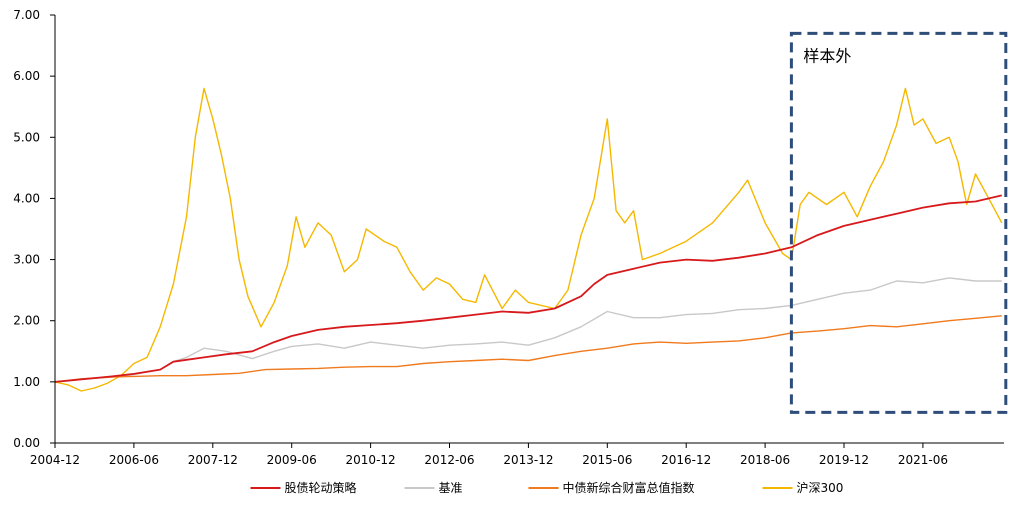 This screenshot has width=1014, height=507. What do you see at coordinates (449, 460) in the screenshot?
I see `x-tick-label: 2012-06` at bounding box center [449, 460].